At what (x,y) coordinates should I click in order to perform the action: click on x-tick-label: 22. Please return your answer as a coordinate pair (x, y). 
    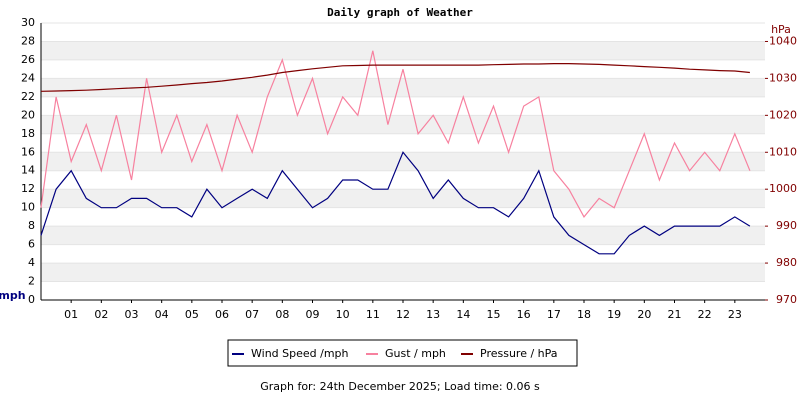
    Looking at the image, I should click on (705, 314).